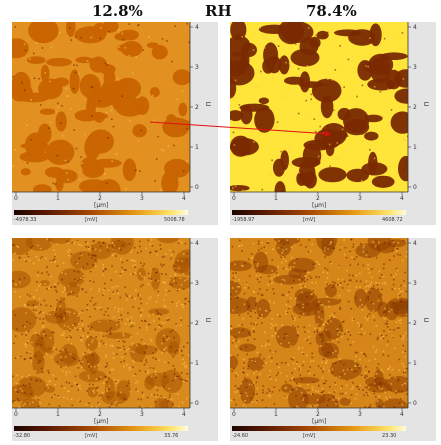 This screenshot has width=441, height=445. Describe the element at coordinates (174, 220) in the screenshot. I see `colorbar-max-label: 5008.78` at that location.